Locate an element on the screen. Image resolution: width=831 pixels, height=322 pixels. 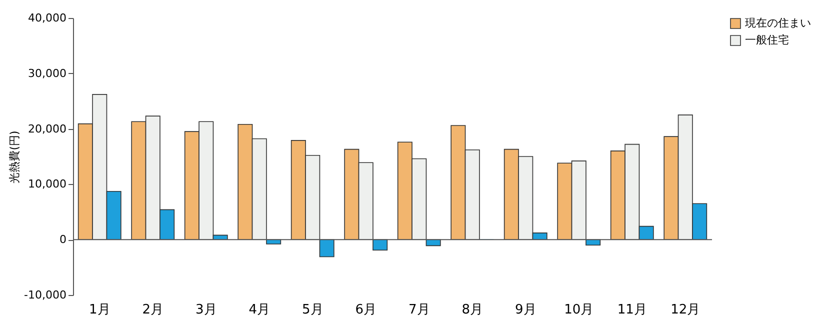
x-tick-label: 8月 is located at coordinates (473, 310).